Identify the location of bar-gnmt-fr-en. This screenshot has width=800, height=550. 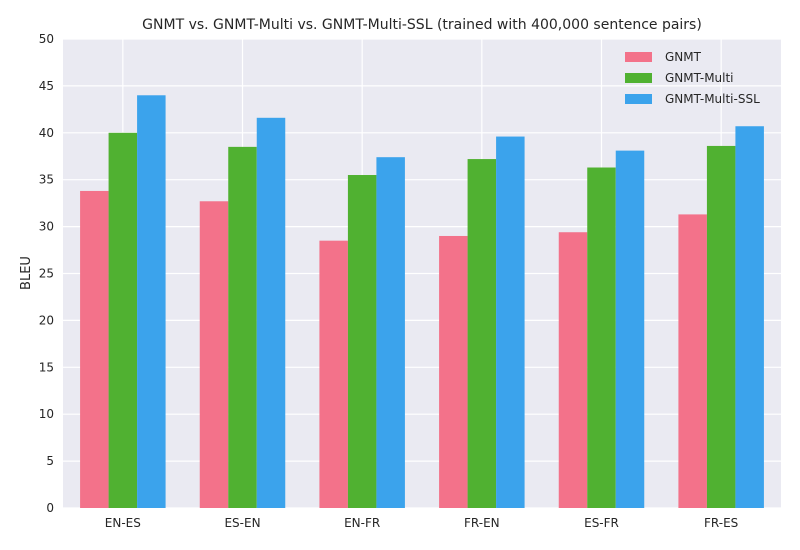
(453, 372).